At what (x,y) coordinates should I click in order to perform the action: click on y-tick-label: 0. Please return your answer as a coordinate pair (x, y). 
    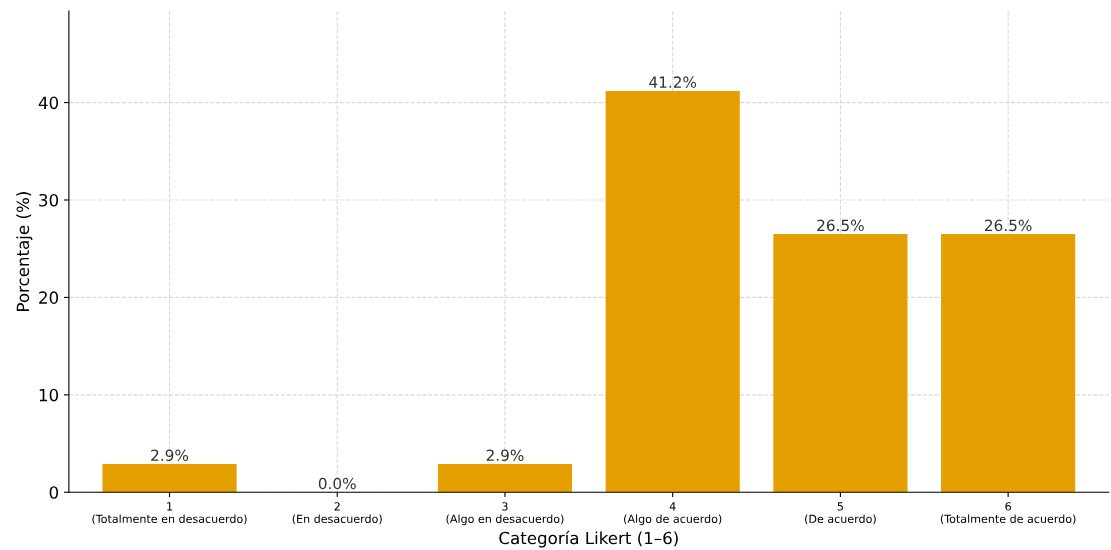
    Looking at the image, I should click on (54, 492).